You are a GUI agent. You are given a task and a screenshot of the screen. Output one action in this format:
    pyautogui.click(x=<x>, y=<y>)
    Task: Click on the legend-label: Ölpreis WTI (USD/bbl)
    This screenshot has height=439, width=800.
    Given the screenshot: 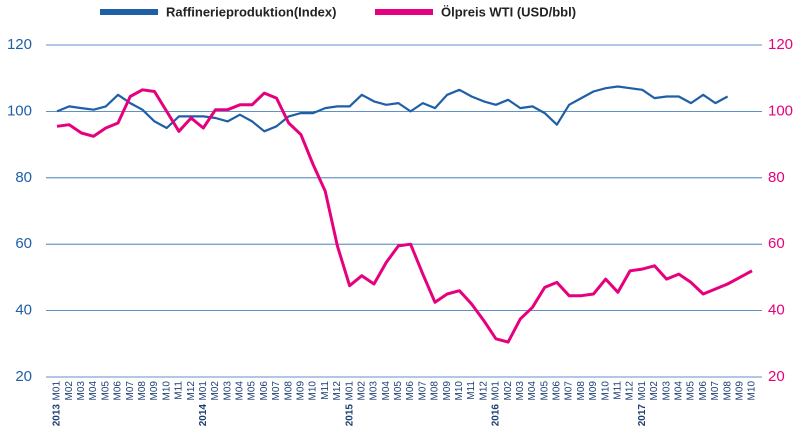 What is the action you would take?
    pyautogui.click(x=508, y=11)
    